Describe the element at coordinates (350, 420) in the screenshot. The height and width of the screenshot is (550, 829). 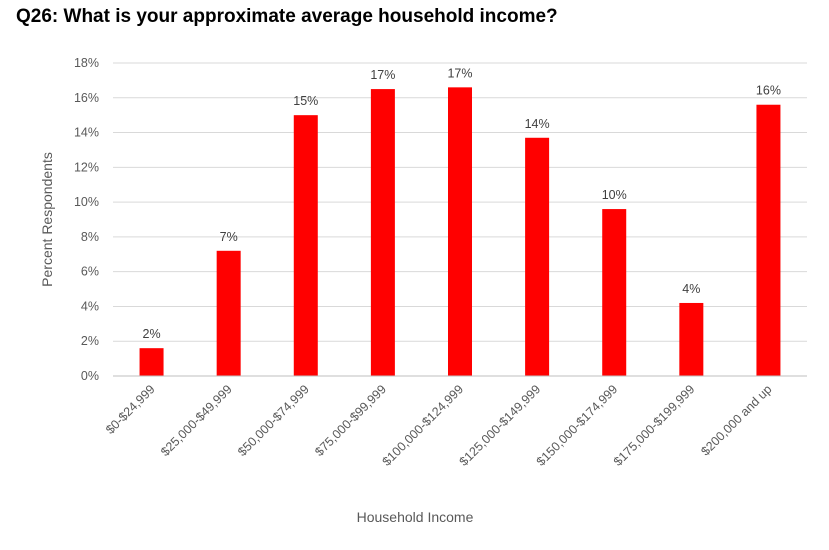
I see `x-category-label: $75,000-$99,999` at that location.